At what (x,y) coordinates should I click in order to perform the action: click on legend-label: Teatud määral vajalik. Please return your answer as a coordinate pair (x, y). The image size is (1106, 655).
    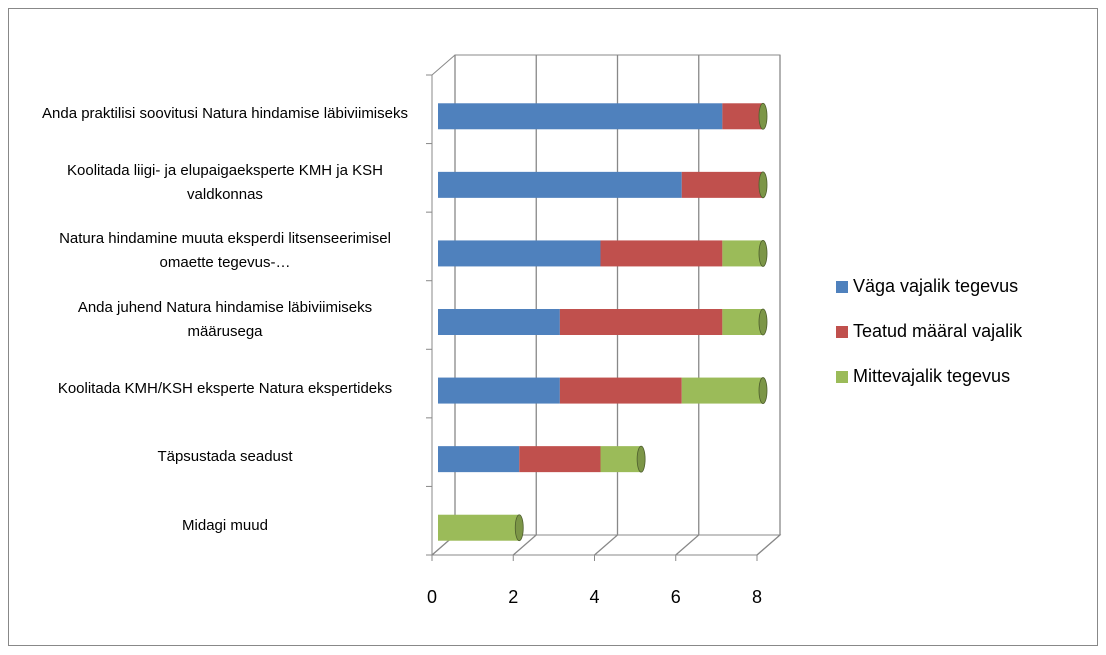
    Looking at the image, I should click on (938, 331).